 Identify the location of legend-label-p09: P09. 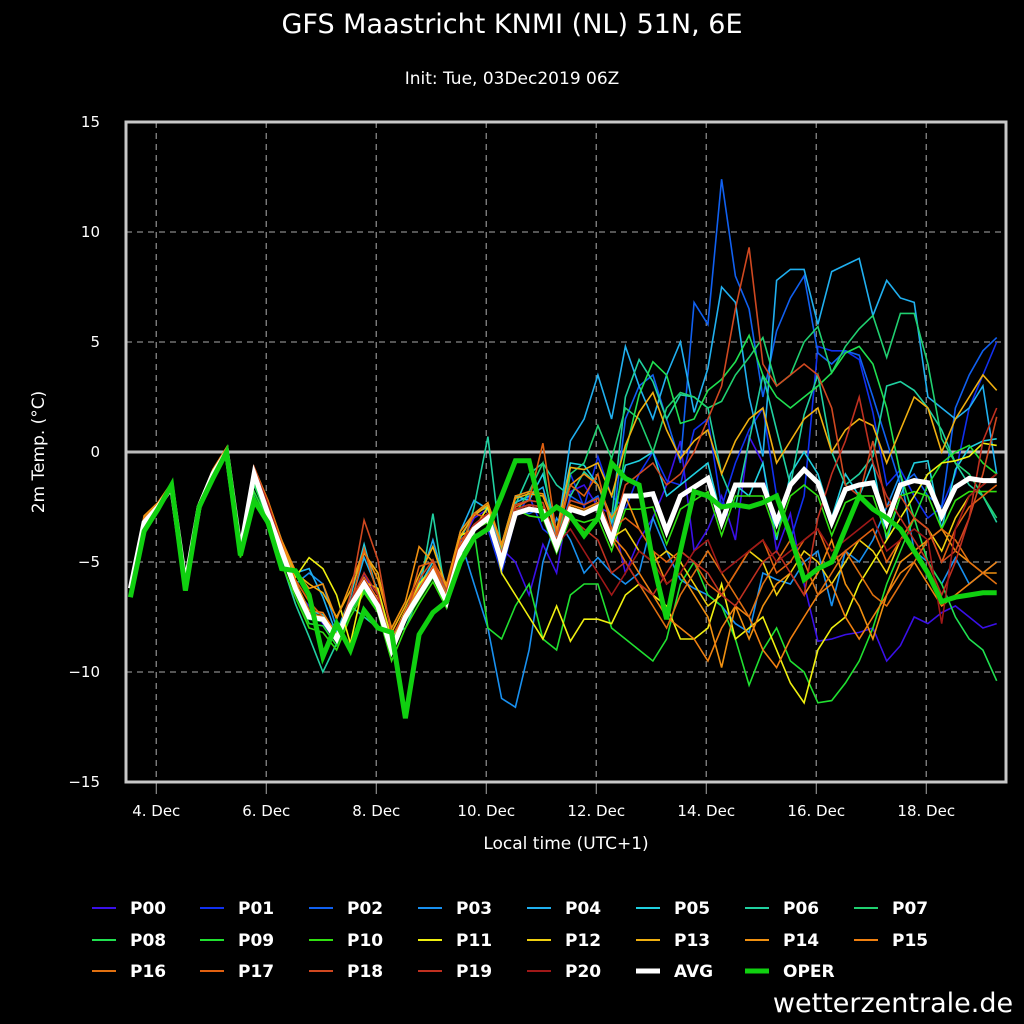
(256, 941).